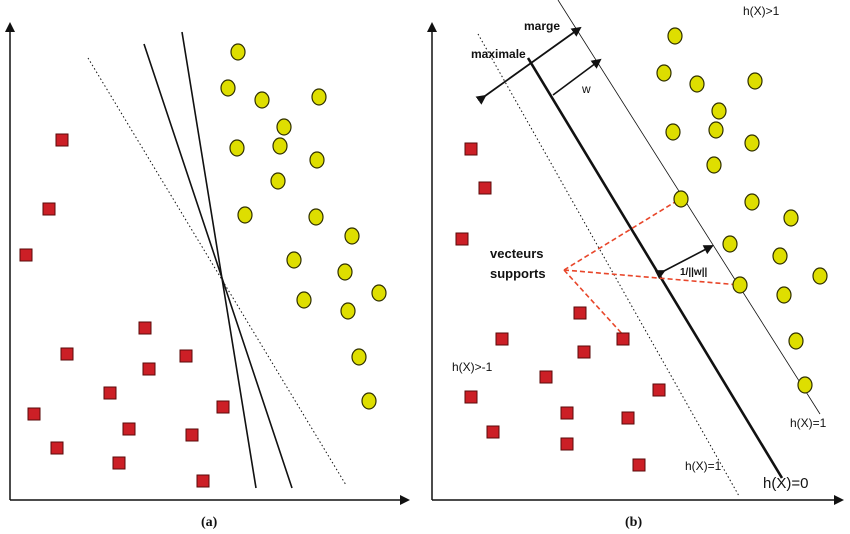  Describe the element at coordinates (785, 483) in the screenshot. I see `label-h-eq-0: h(X)=0` at that location.